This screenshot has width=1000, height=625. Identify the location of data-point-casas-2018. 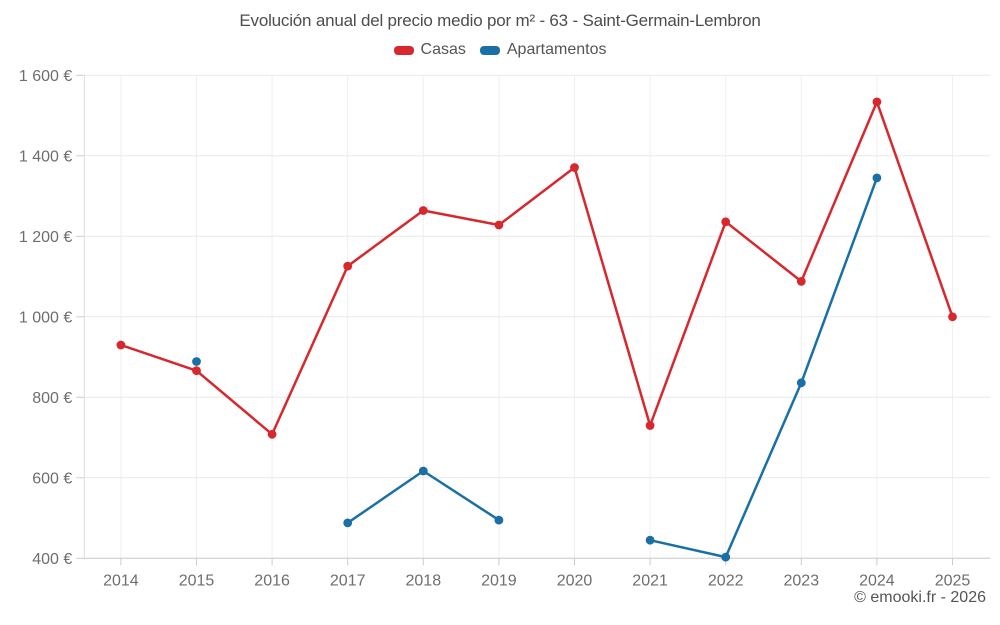
(423, 210).